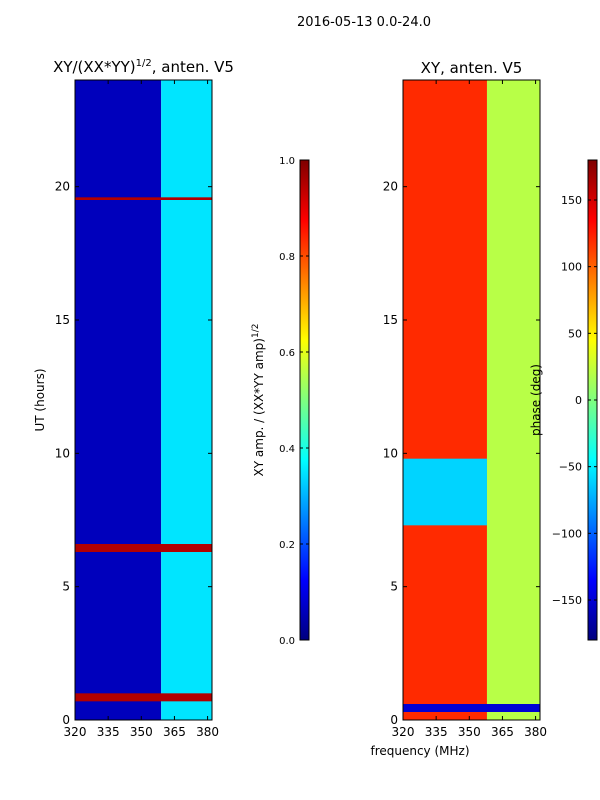 The height and width of the screenshot is (800, 600). What do you see at coordinates (472, 68) in the screenshot?
I see `panel-title-2: XY, anten. V5` at bounding box center [472, 68].